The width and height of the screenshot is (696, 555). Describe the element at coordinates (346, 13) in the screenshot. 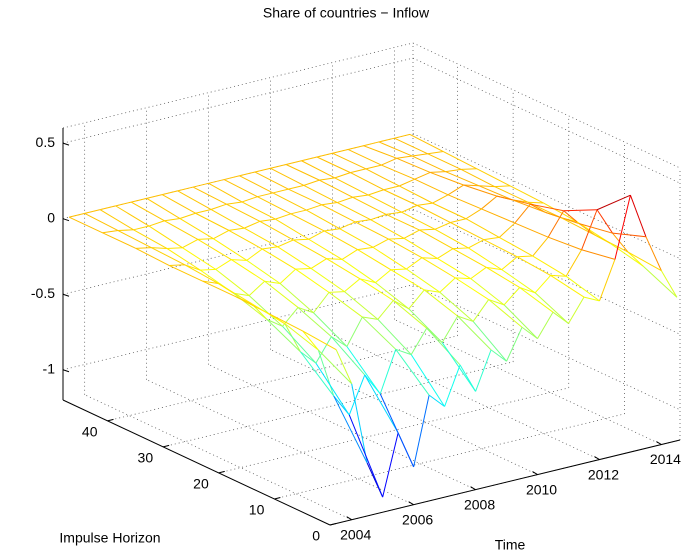

I see `chart-title: Share of countries − Inflow` at that location.